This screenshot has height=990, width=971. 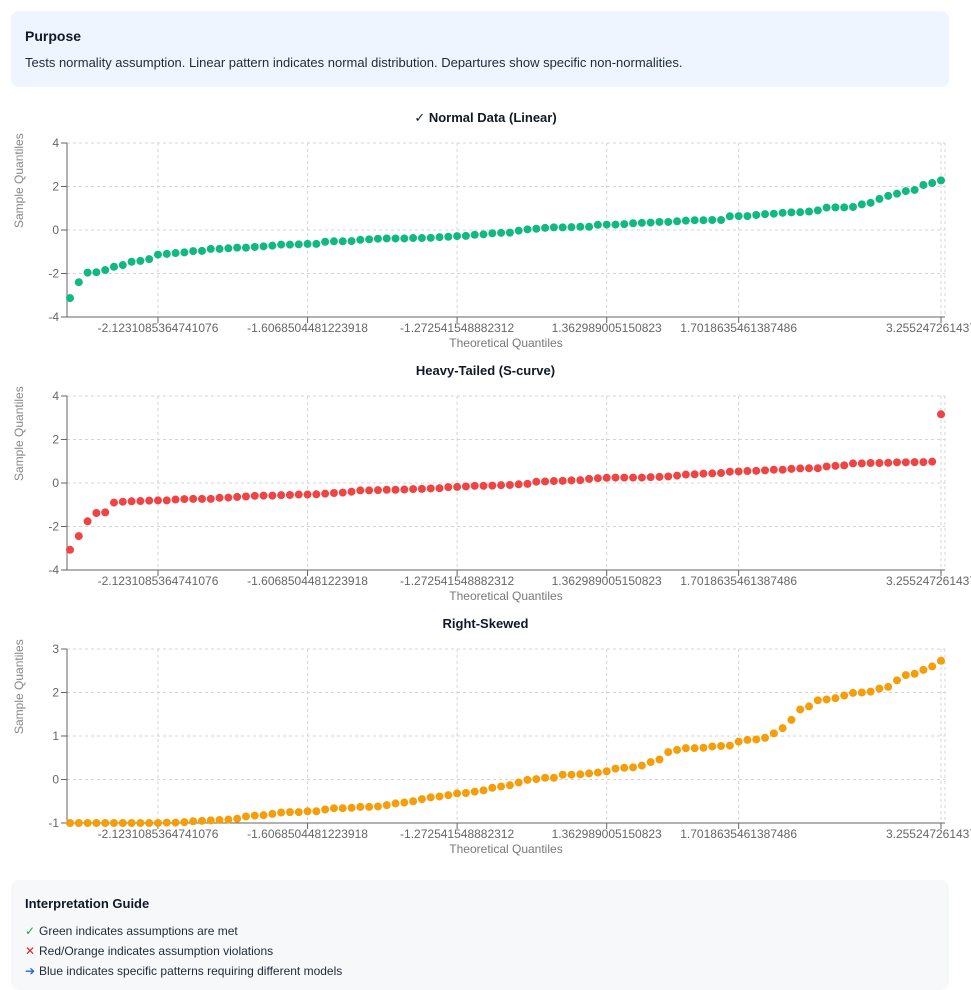 I want to click on y-axis-label: Sample Quantiles, so click(x=19, y=686).